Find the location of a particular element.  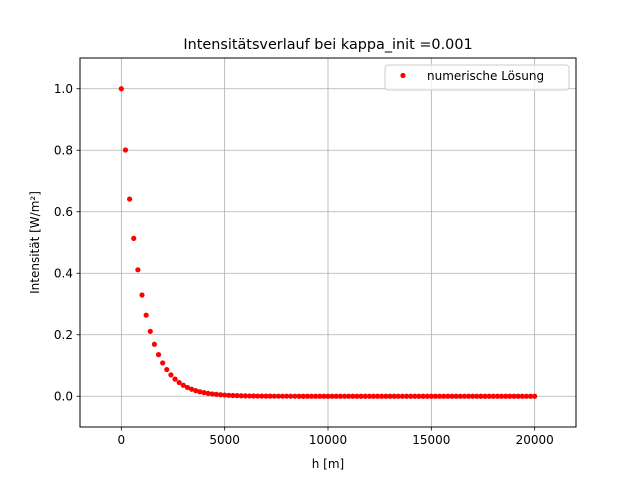

x-tick-label: 20000 is located at coordinates (535, 440).